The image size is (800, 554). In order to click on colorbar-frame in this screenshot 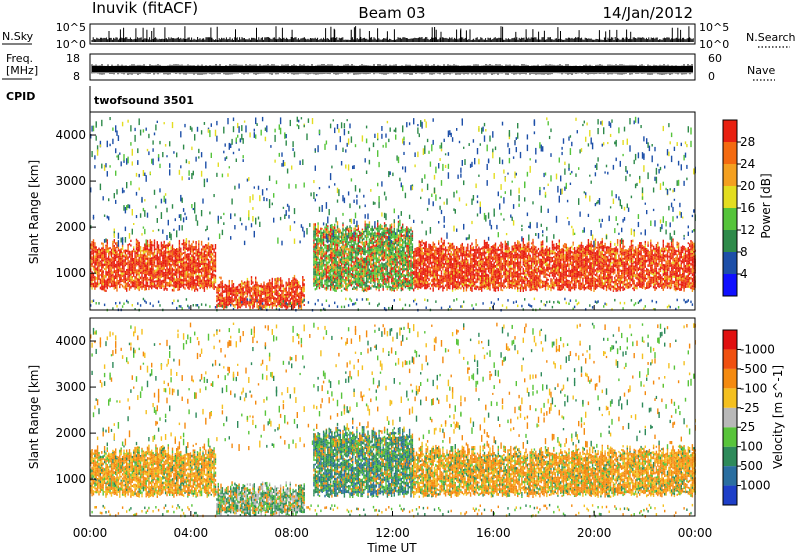, I will do `click(730, 417)`.